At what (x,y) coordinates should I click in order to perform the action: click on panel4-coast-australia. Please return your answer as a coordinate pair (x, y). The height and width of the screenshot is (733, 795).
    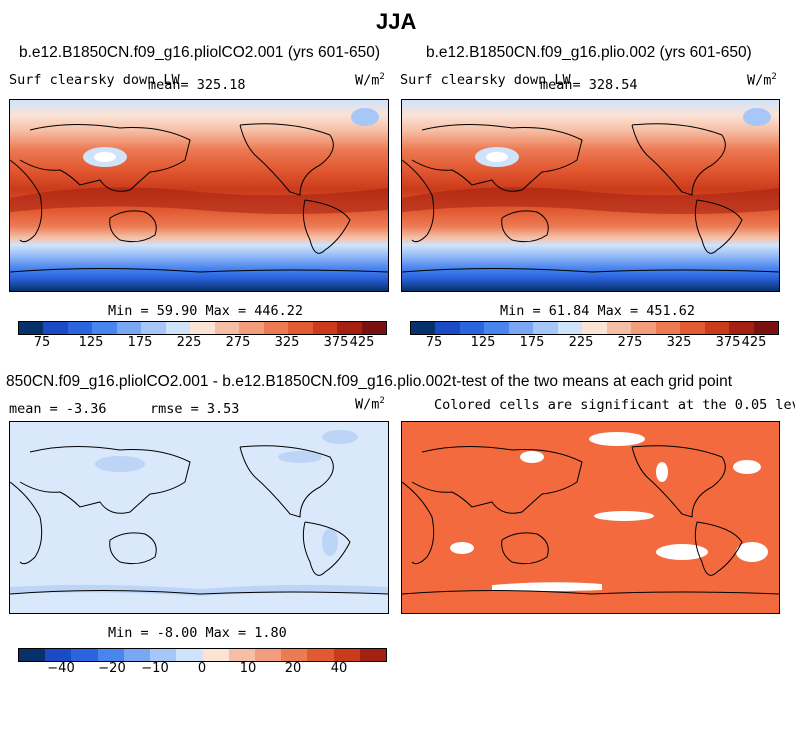
    Looking at the image, I should click on (525, 548).